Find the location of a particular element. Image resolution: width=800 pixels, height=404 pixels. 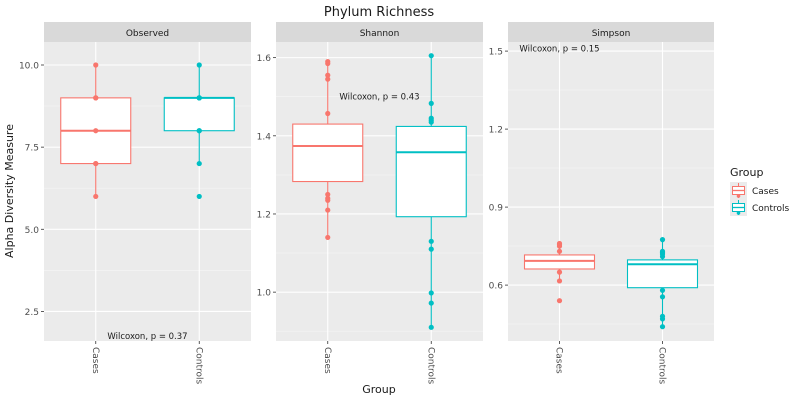

legend-item-cases: Cases is located at coordinates (754, 190).